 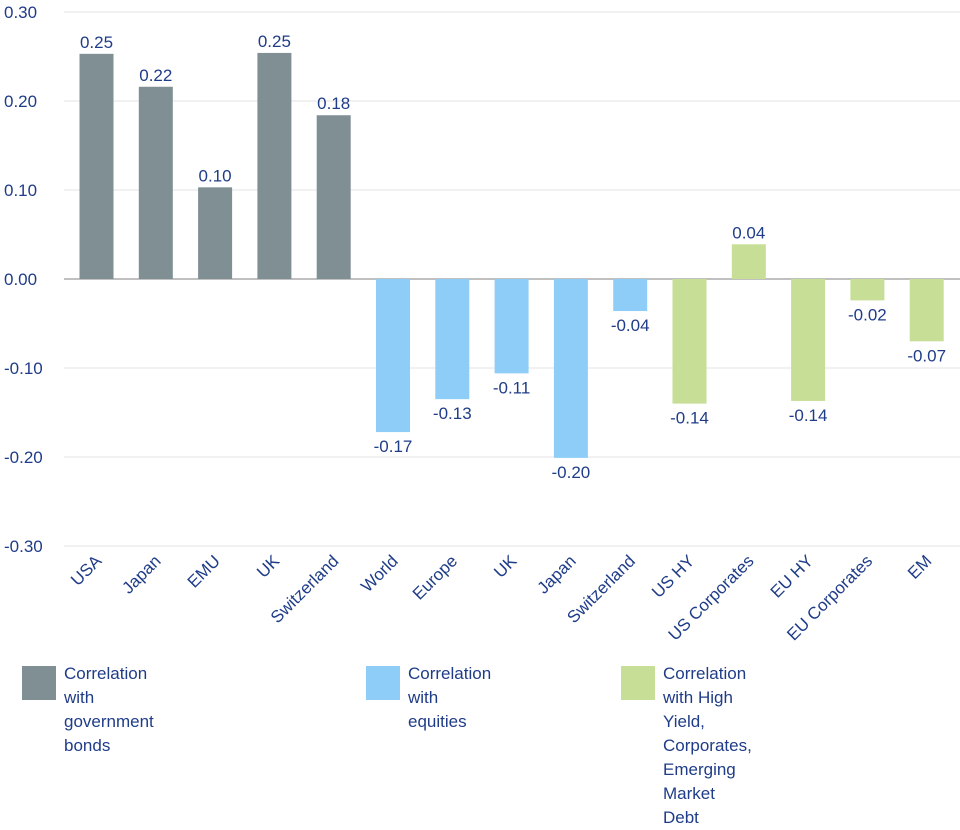 I want to click on x-tick-label: EM, so click(x=919, y=566).